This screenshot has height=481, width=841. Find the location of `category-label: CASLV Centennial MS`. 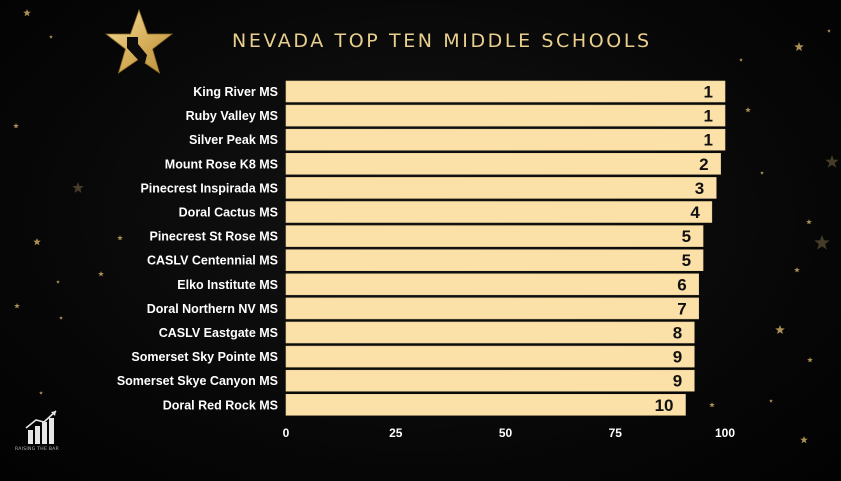

category-label: CASLV Centennial MS is located at coordinates (212, 261).